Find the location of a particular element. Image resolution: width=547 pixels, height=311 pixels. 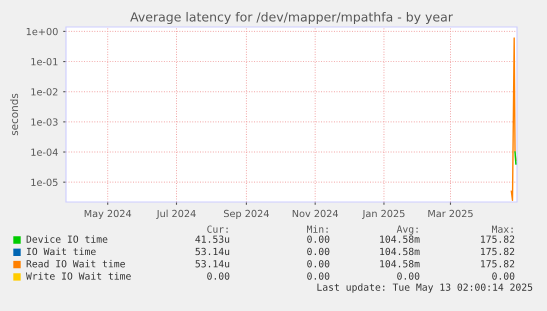

x-tick-label: Nov 2024 is located at coordinates (315, 214).